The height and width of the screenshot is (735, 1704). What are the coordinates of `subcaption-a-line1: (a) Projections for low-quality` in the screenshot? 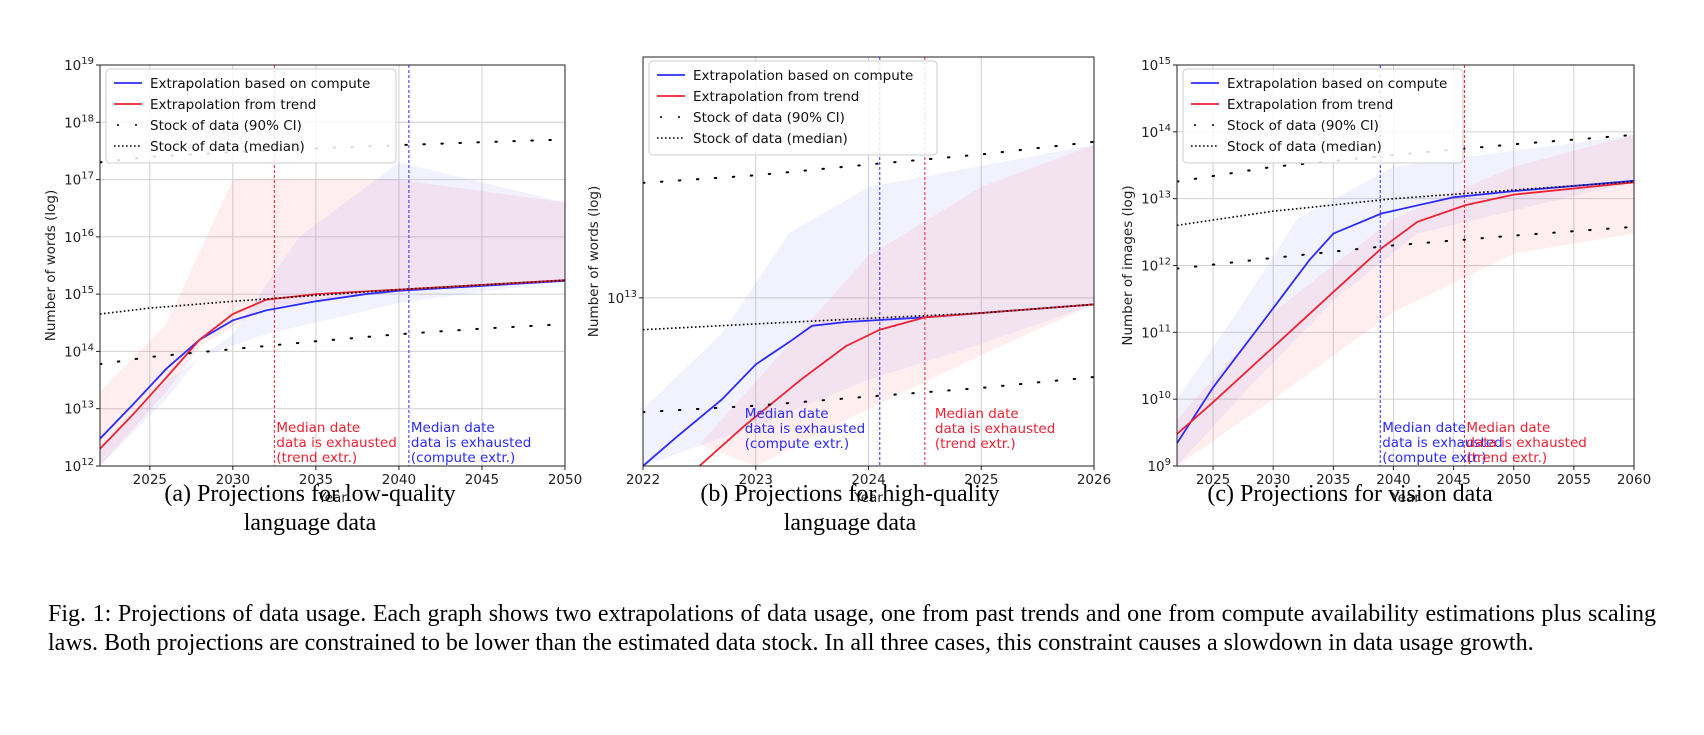 It's located at (310, 494).